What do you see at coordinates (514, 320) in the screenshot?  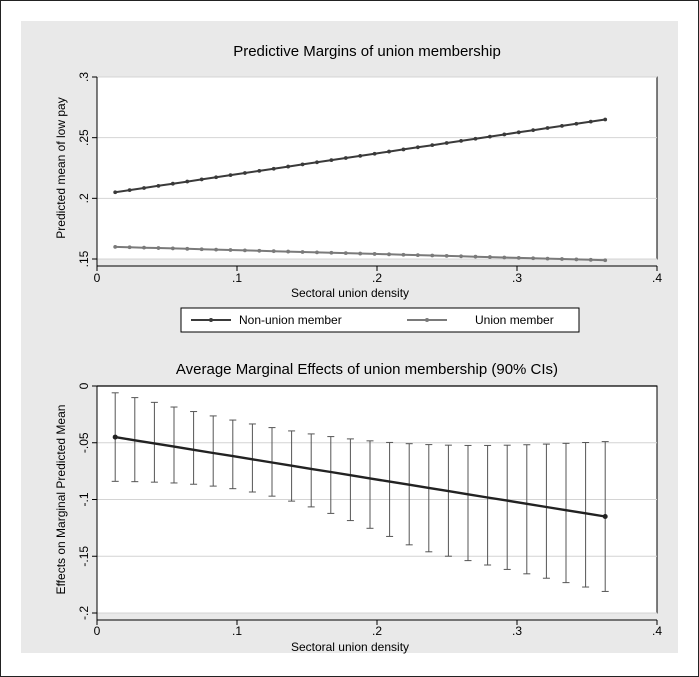 I see `chart1-legend-label: Union member` at bounding box center [514, 320].